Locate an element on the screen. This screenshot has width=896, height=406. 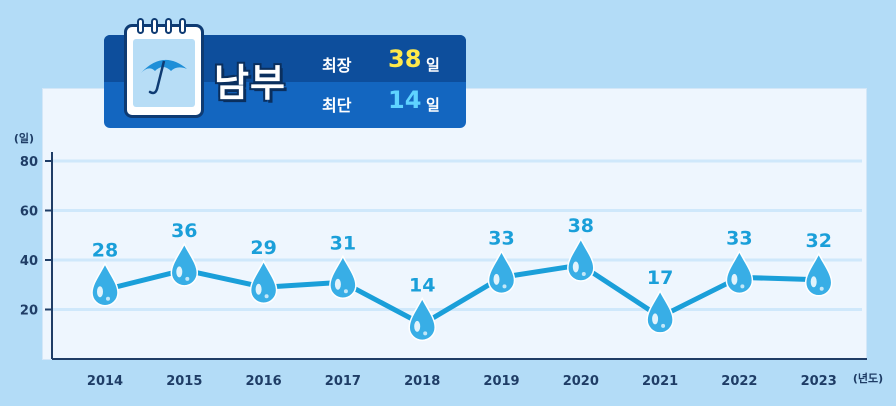
x-tick-label: 2016 is located at coordinates (264, 381).